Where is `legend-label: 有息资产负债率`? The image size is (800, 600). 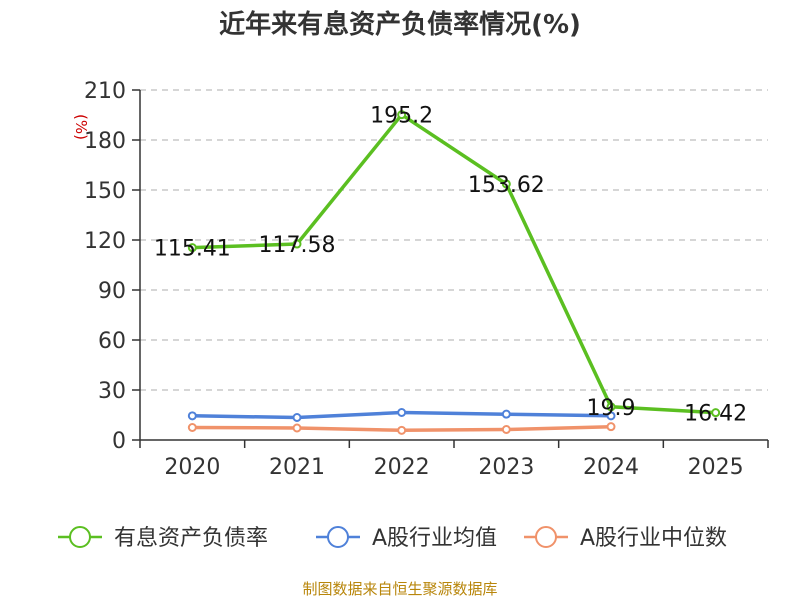
legend-label: 有息资产负债率 is located at coordinates (191, 538).